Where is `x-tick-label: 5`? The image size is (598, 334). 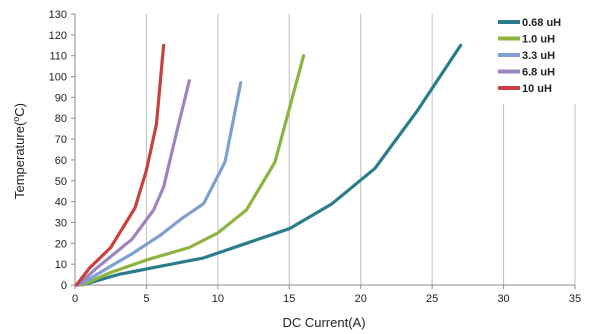
x-tick-label: 5 is located at coordinates (146, 299).